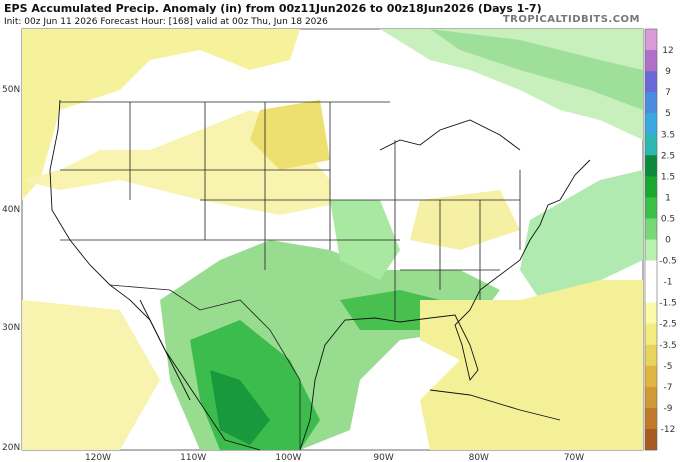  I want to click on colorbar-label: -5, so click(668, 367).